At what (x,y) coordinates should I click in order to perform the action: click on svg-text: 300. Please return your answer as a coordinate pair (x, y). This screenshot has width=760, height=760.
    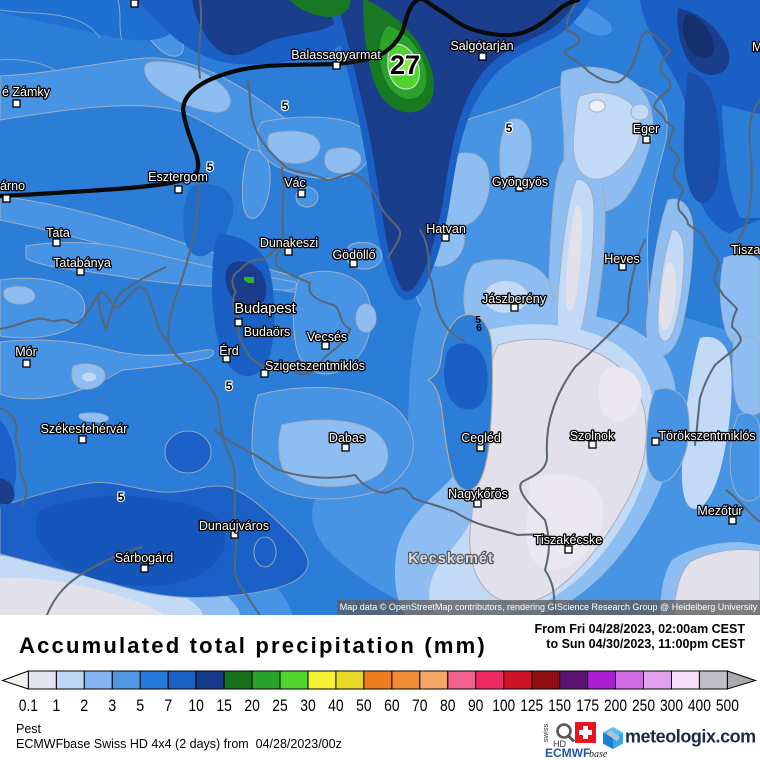
    Looking at the image, I should click on (671, 705).